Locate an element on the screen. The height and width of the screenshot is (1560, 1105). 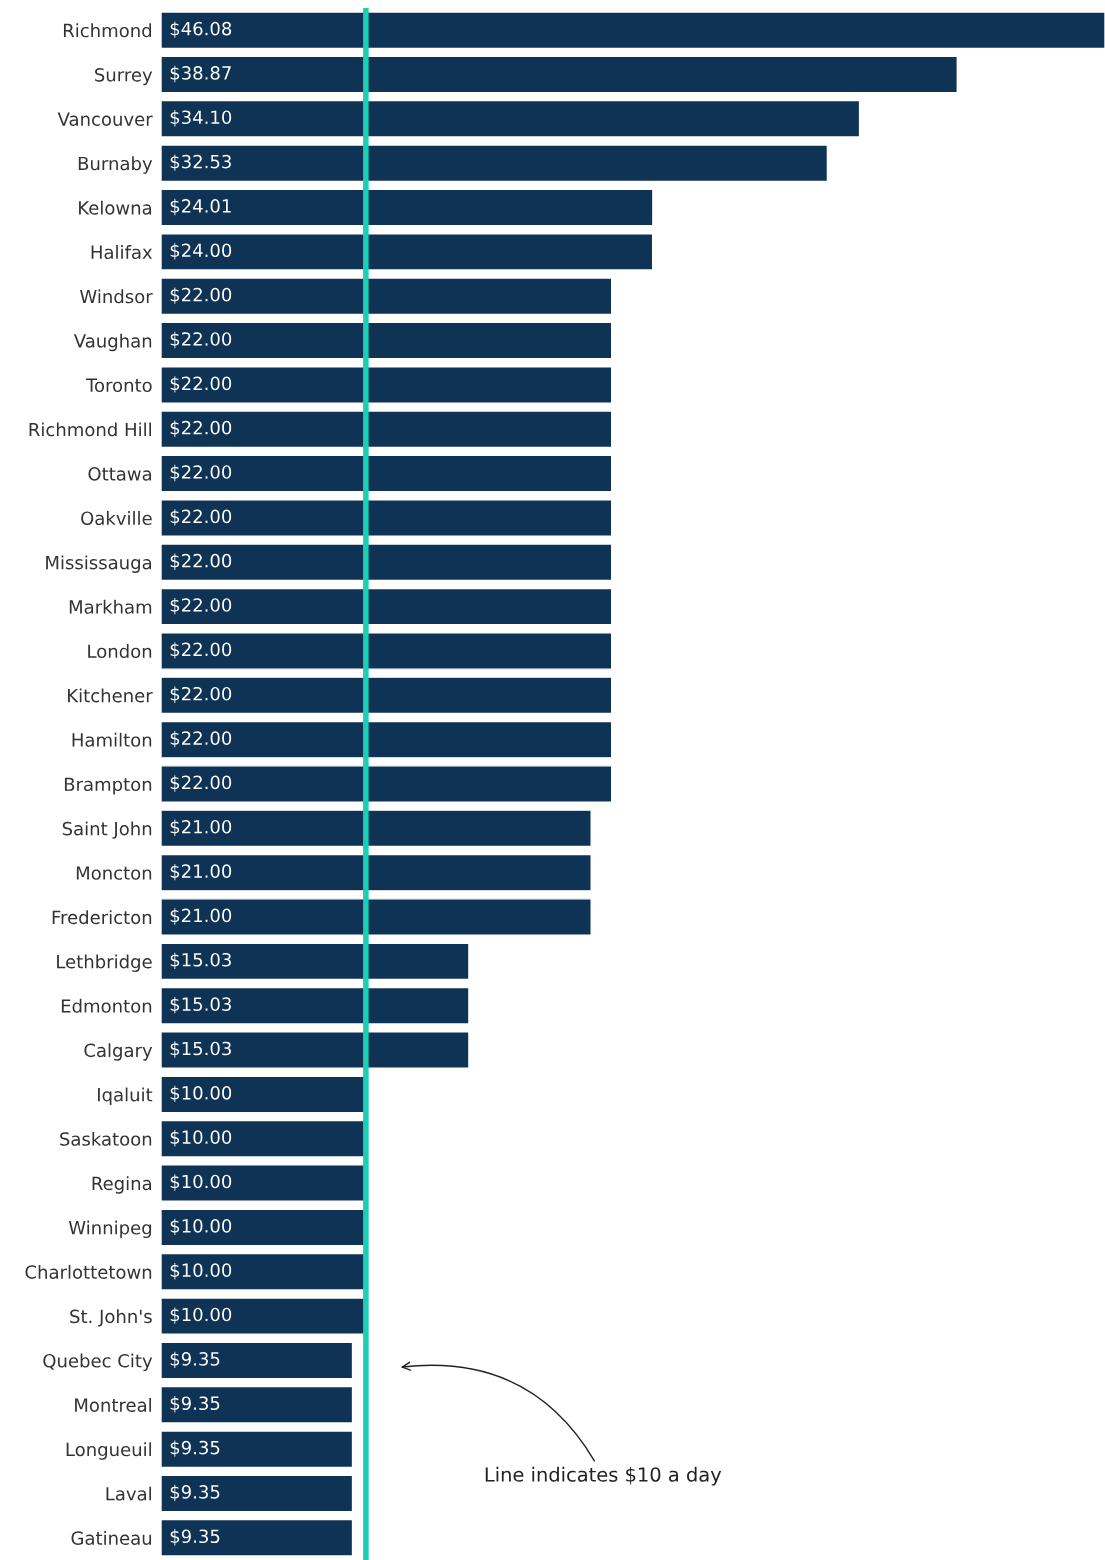
y-tick-label: Burnaby is located at coordinates (115, 165).